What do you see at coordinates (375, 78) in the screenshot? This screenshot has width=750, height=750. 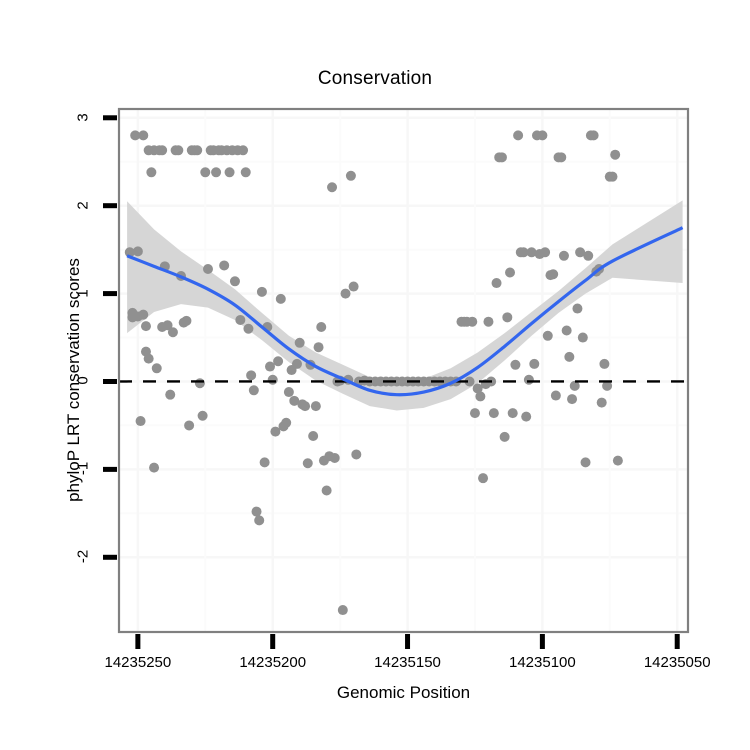 I see `page-title: Conservation` at bounding box center [375, 78].